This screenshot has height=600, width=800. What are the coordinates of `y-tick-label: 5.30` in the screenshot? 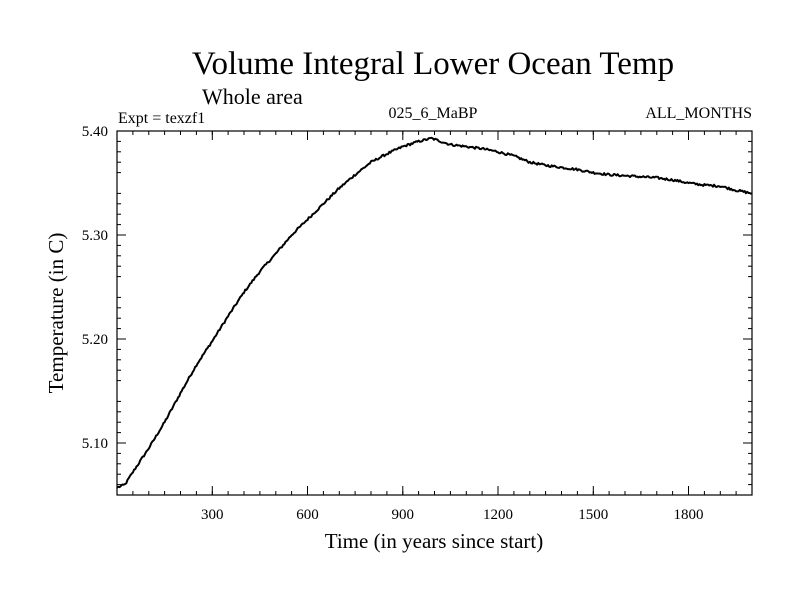 It's located at (95, 236).